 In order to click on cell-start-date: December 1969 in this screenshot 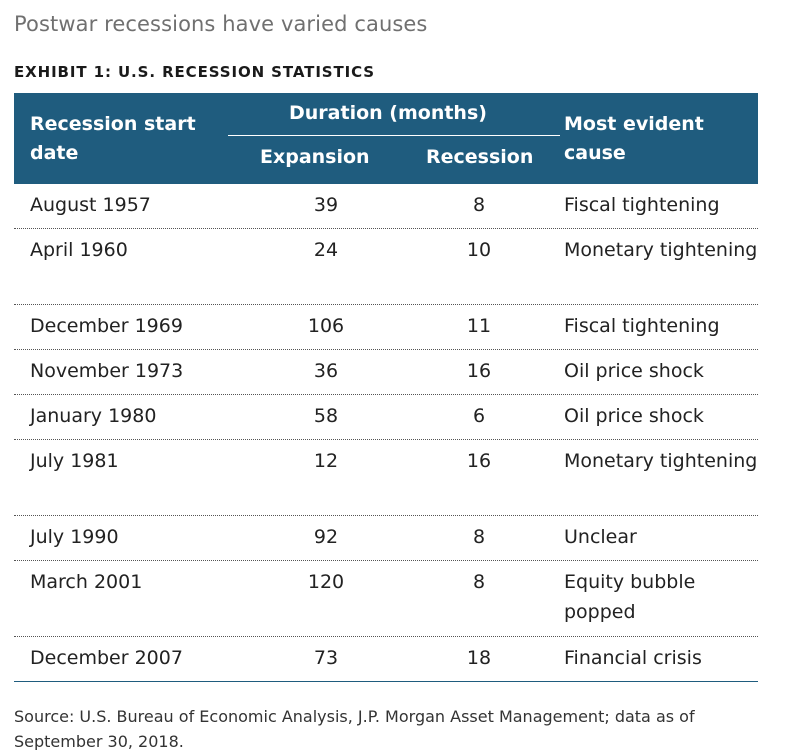, I will do `click(106, 326)`.